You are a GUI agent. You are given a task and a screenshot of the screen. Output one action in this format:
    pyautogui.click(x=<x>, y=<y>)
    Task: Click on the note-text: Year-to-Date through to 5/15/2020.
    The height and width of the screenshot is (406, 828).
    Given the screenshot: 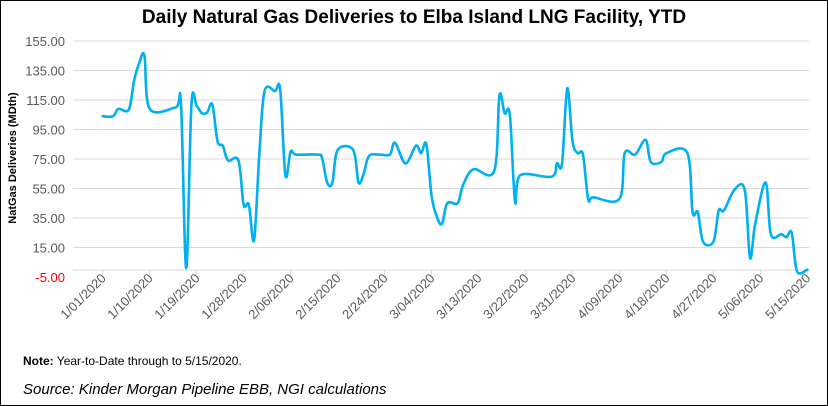 What is the action you would take?
    pyautogui.click(x=147, y=361)
    